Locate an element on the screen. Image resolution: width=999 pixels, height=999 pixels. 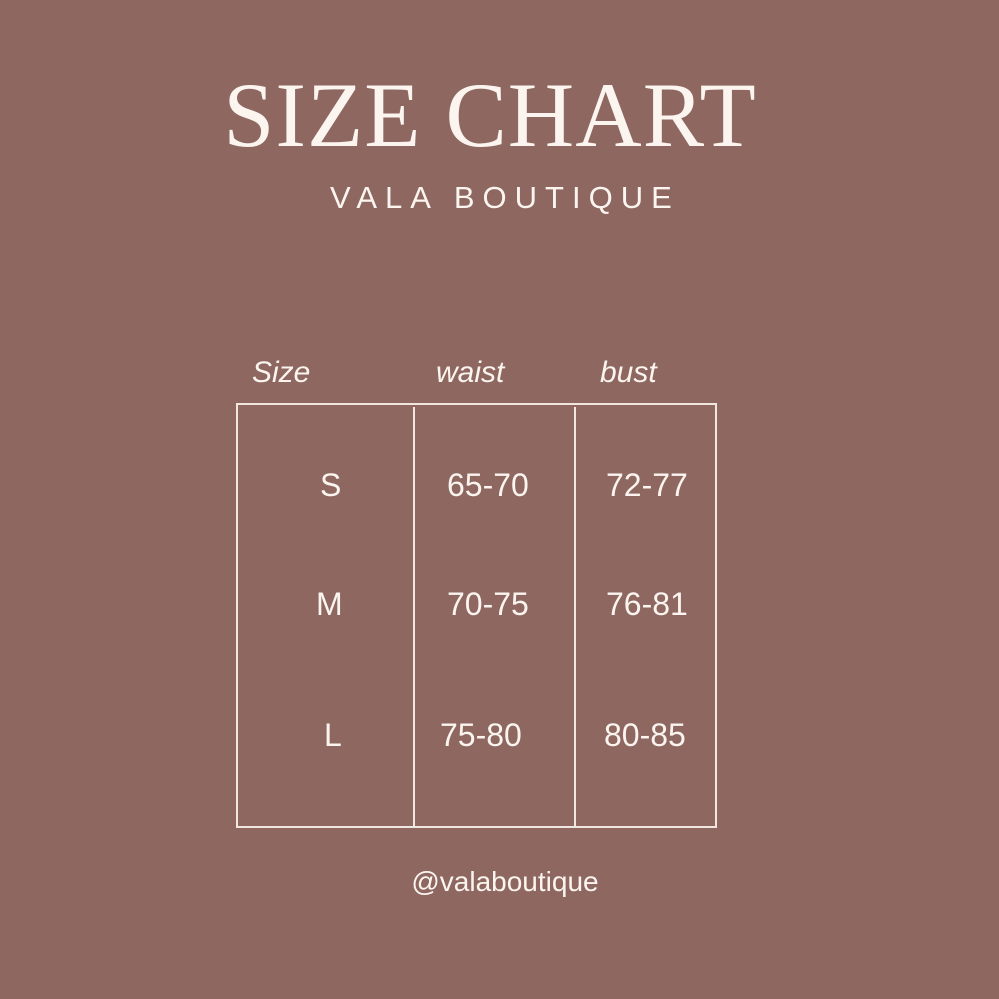
bust-cell: 80-85 is located at coordinates (645, 735).